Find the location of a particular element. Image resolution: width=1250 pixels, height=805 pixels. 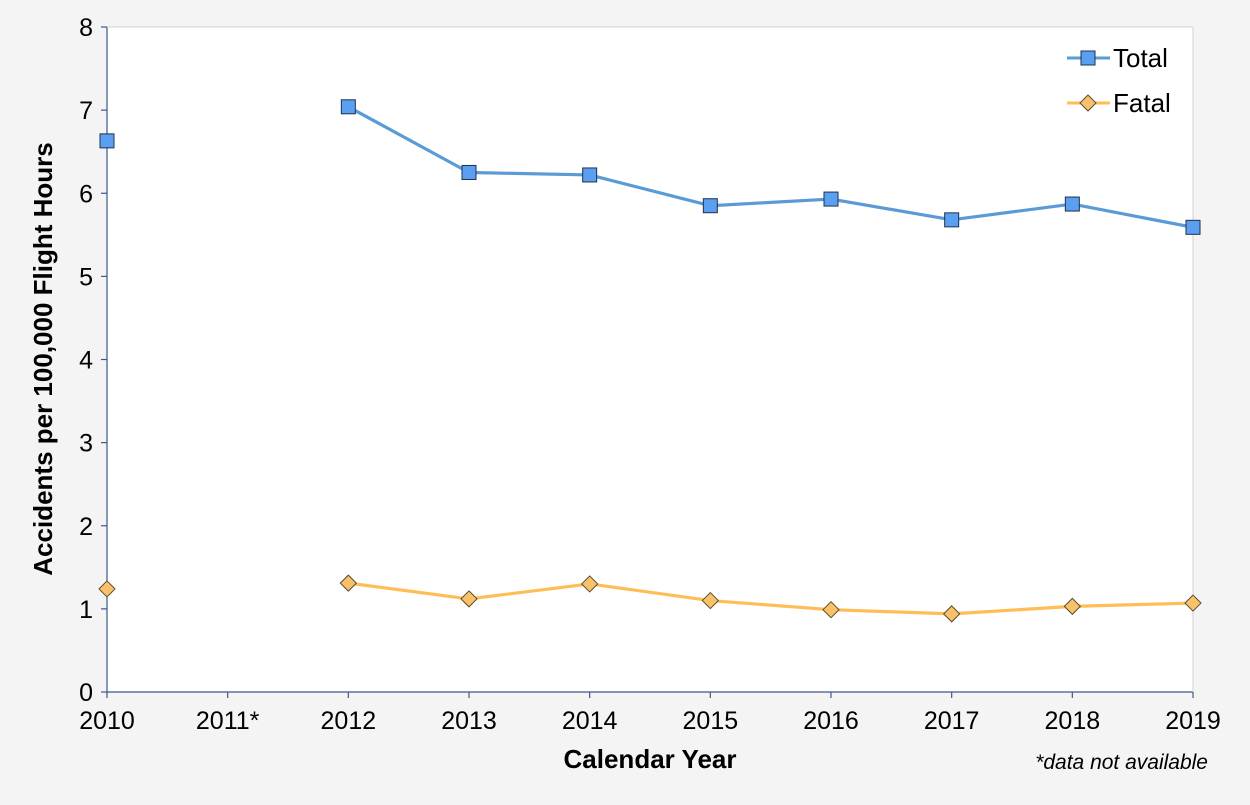

y-tick-label: 0 is located at coordinates (86, 693).